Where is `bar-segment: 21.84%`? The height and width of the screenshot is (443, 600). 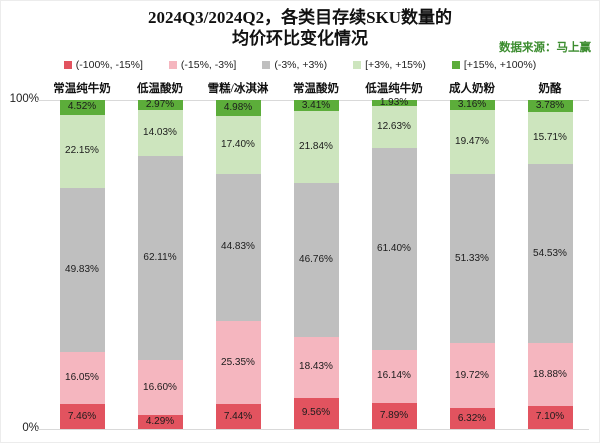 bar-segment: 21.84% is located at coordinates (316, 147).